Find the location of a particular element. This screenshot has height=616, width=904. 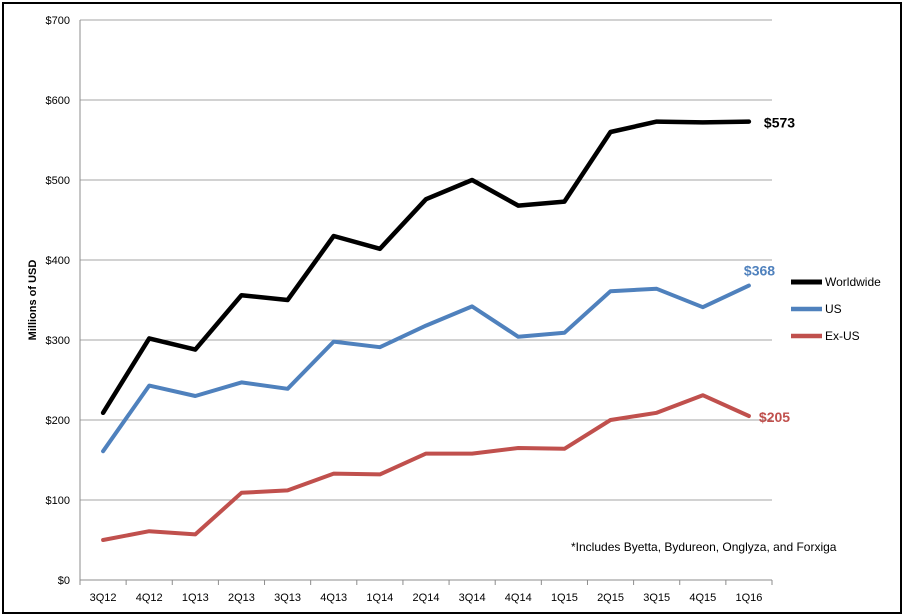

end-label-ex-us: $205 is located at coordinates (774, 417).